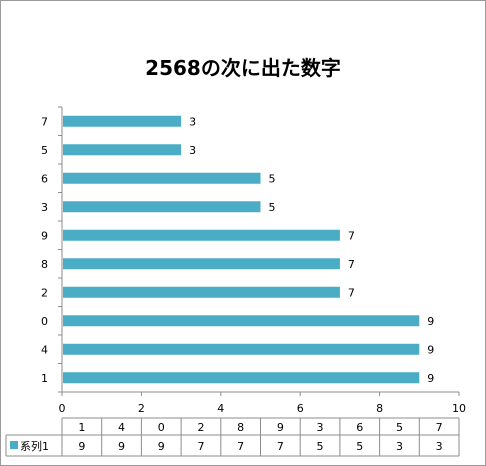 Image resolution: width=486 pixels, height=466 pixels. I want to click on y-tick-label: 9, so click(44, 235).